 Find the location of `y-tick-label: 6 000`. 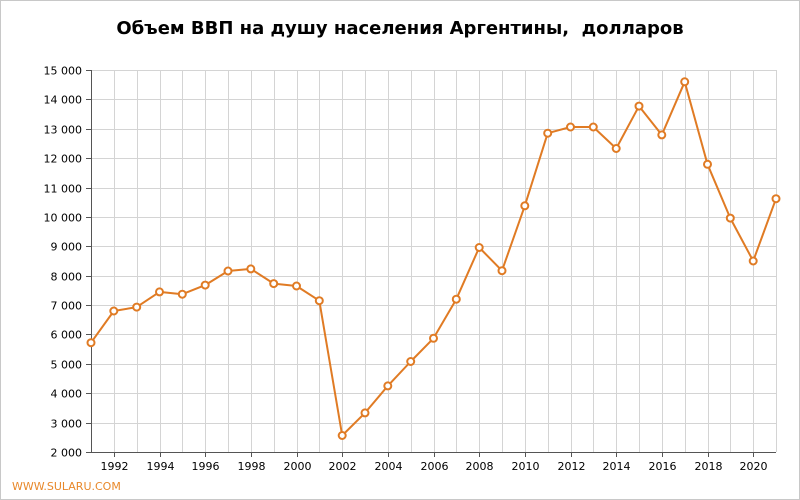

y-tick-label: 6 000 is located at coordinates (67, 335).